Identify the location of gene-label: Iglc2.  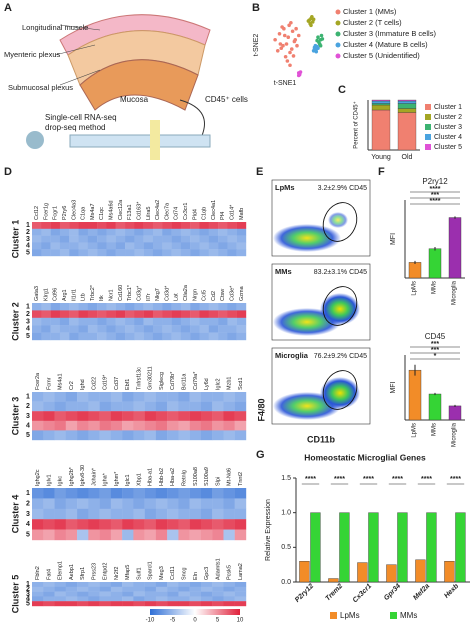
(218, 384).